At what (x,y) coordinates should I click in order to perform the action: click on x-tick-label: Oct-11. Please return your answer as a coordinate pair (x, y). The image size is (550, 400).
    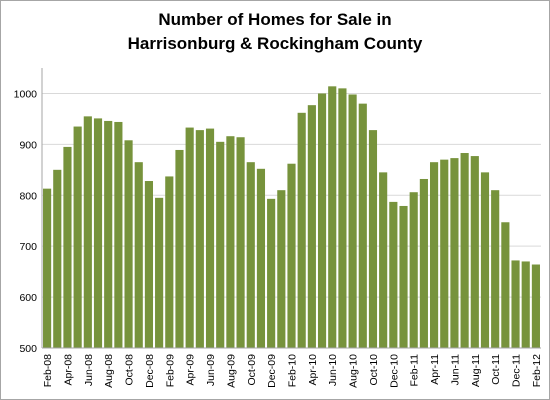
    Looking at the image, I should click on (496, 369).